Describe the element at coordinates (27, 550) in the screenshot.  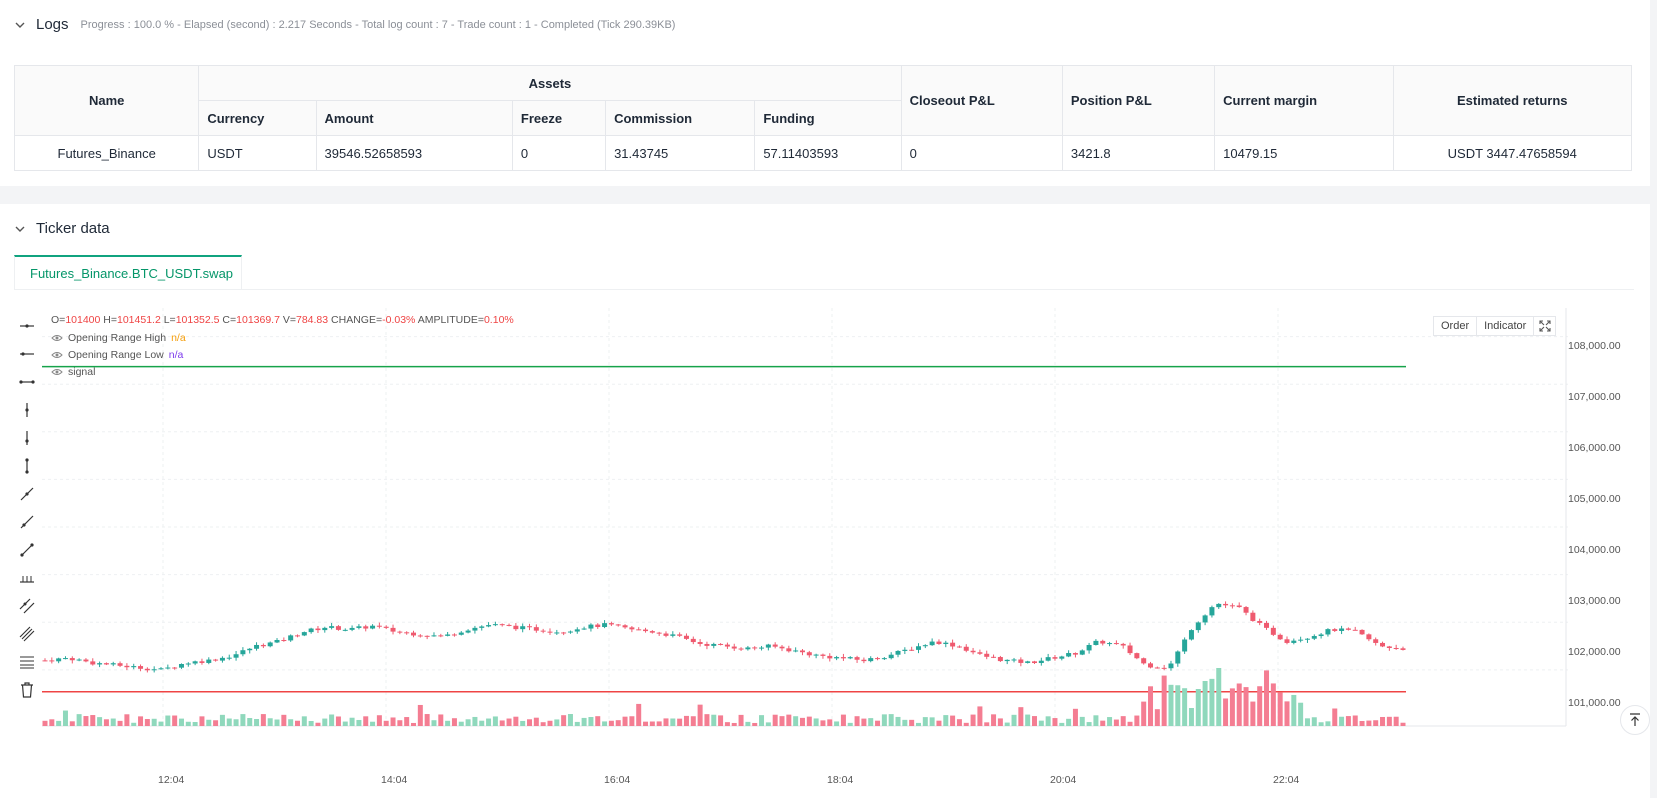
I see `segment-icon` at that location.